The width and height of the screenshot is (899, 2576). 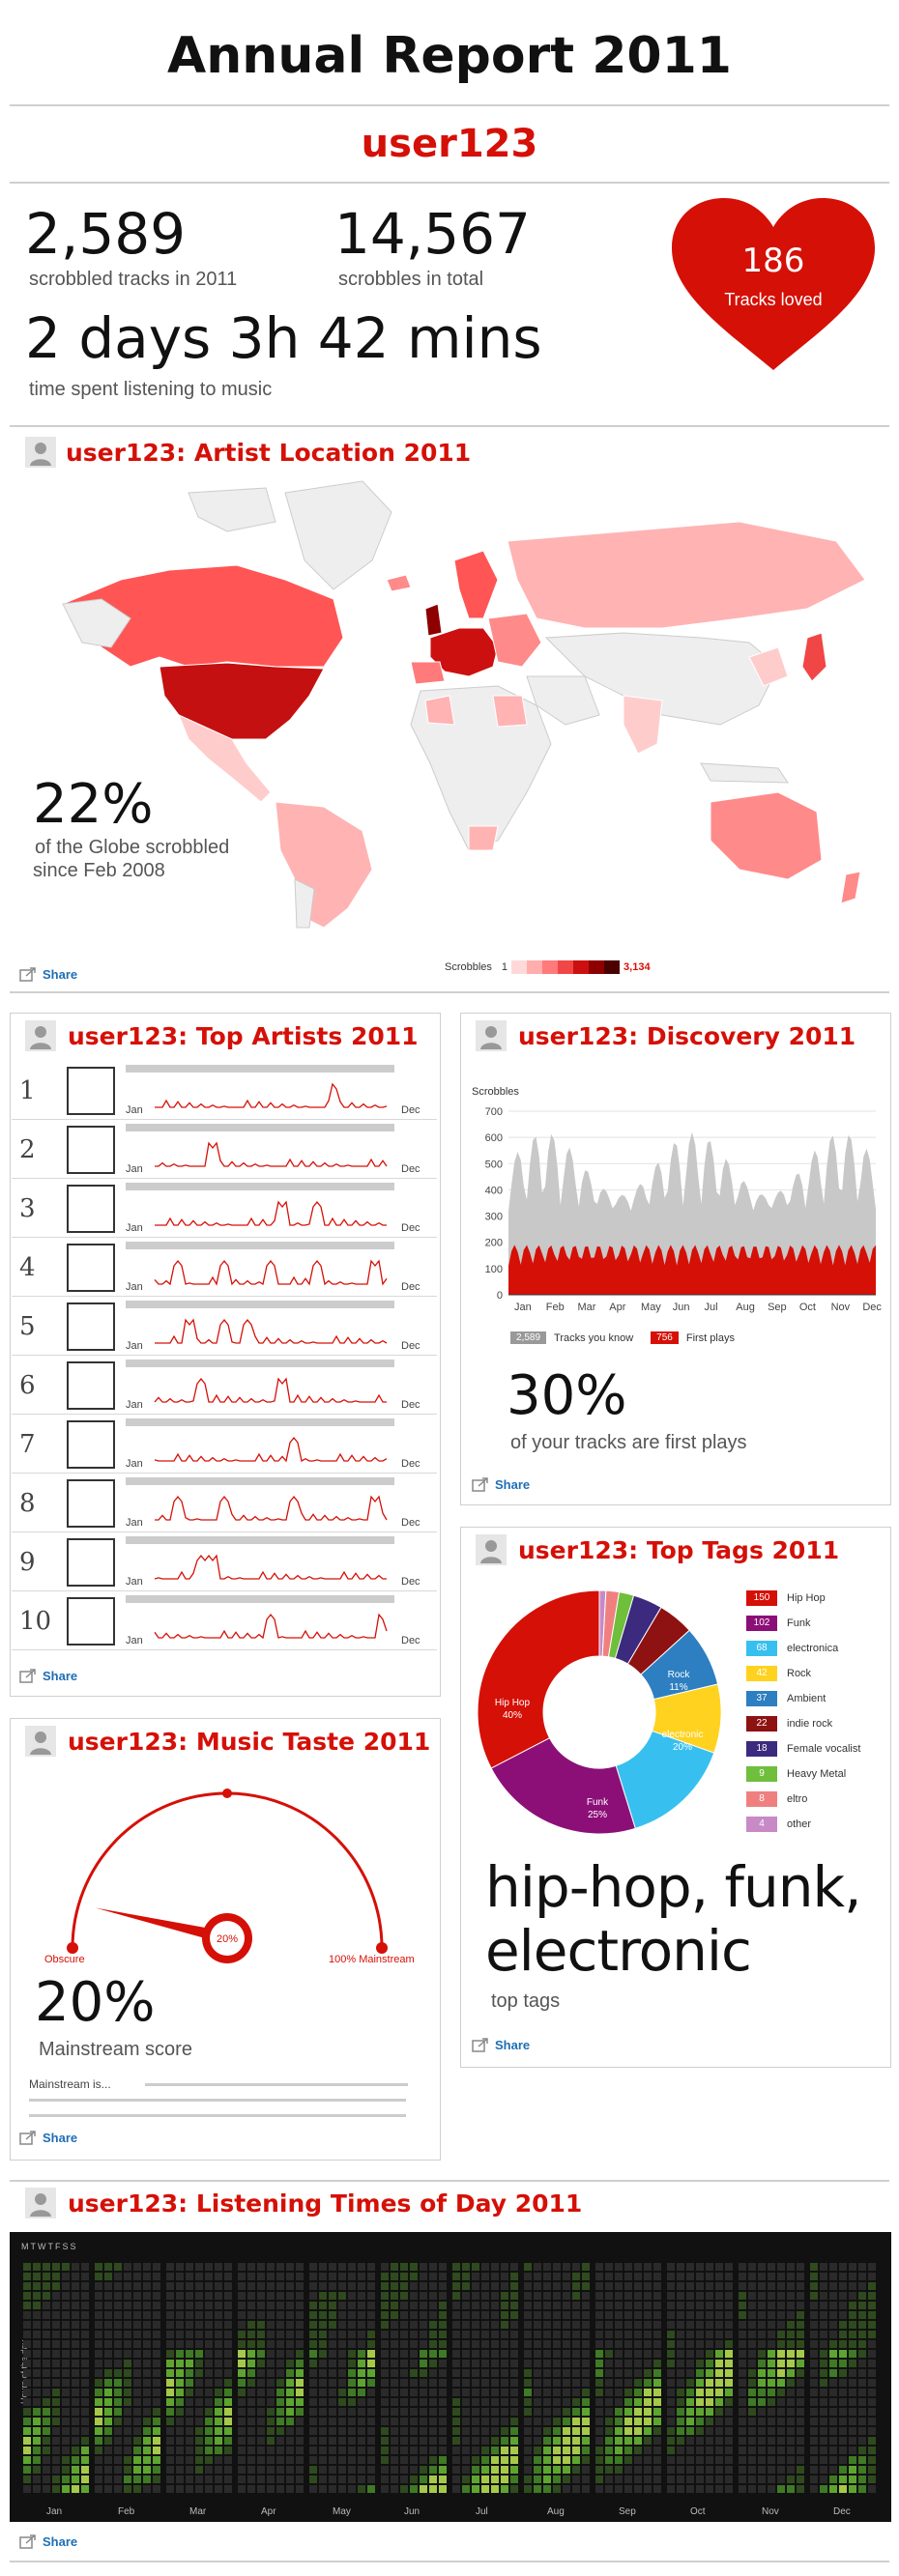 What do you see at coordinates (786, 1699) in the screenshot?
I see `tag-legend-item: 37 Ambient` at bounding box center [786, 1699].